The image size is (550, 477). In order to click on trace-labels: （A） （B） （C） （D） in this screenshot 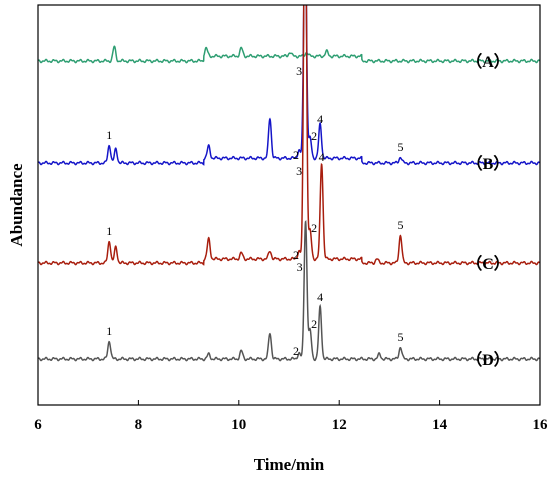, I will do `click(488, 211)`.